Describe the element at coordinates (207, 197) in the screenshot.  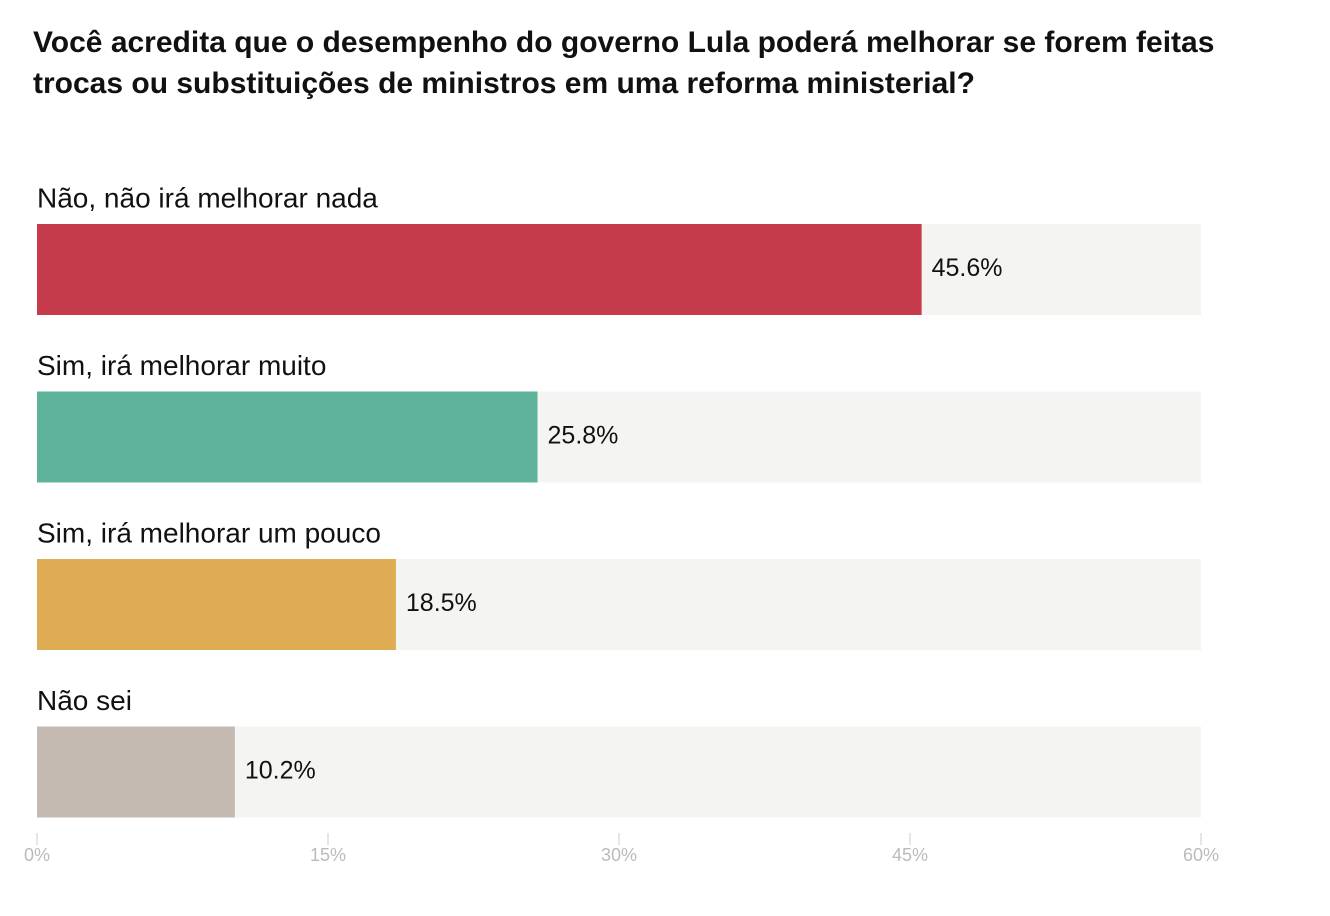
I see `category-label: Não, não irá melhorar nada` at that location.